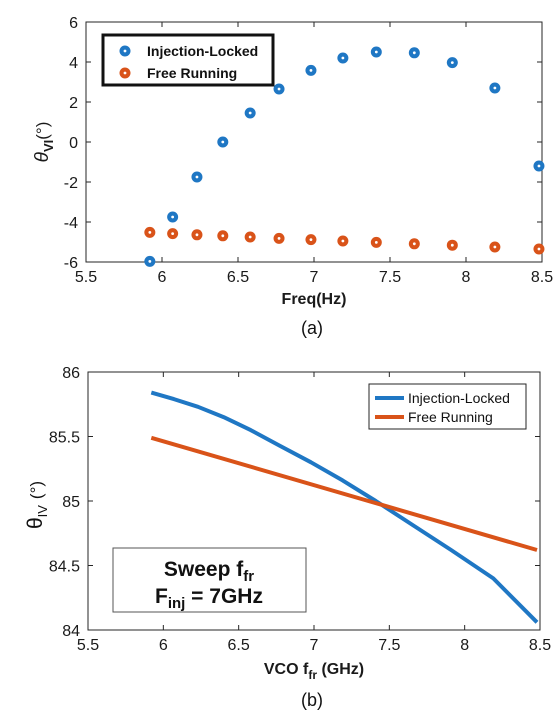 The height and width of the screenshot is (714, 559). I want to click on svg-text:θIV(°): θIV (°), so click(37, 505).